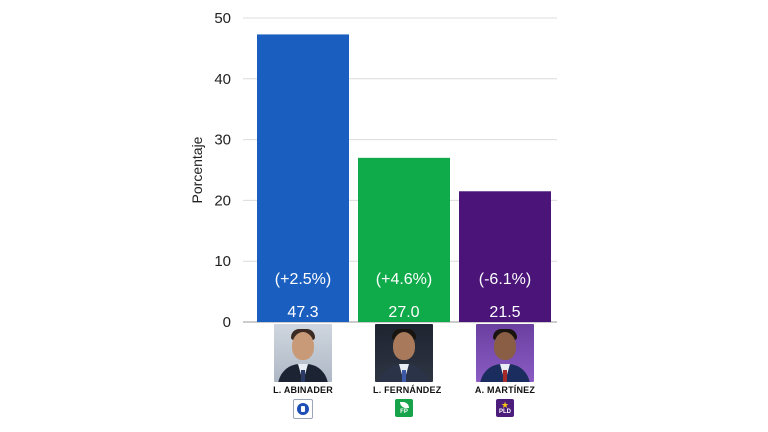  What do you see at coordinates (222, 140) in the screenshot?
I see `y-tick-label: 30` at bounding box center [222, 140].